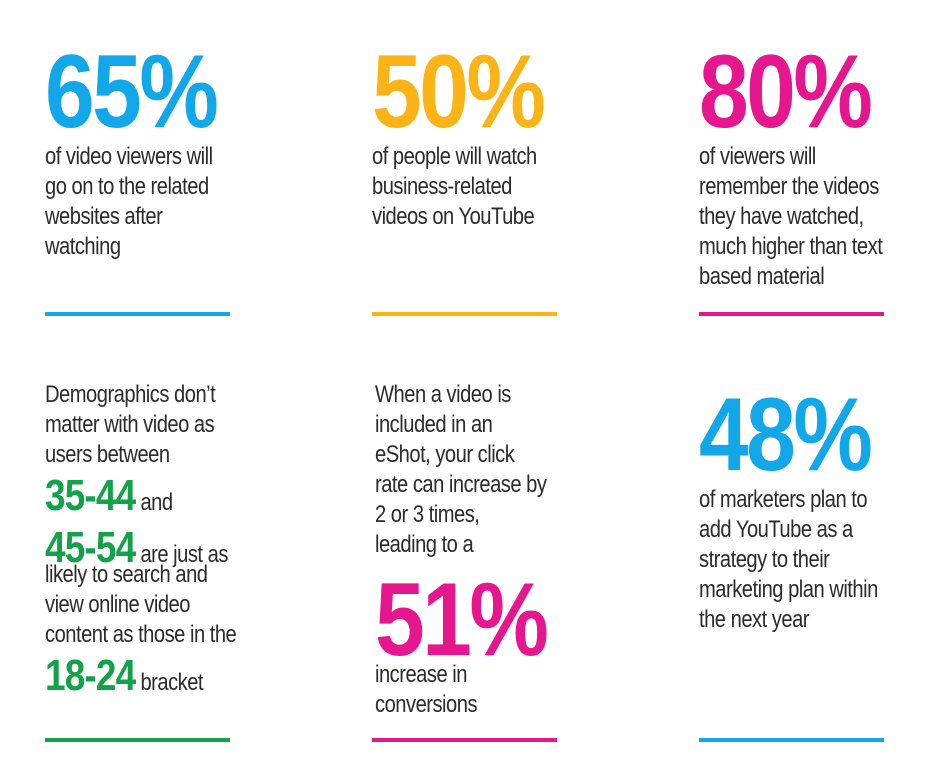  I want to click on divider-pink-bottom, so click(464, 740).